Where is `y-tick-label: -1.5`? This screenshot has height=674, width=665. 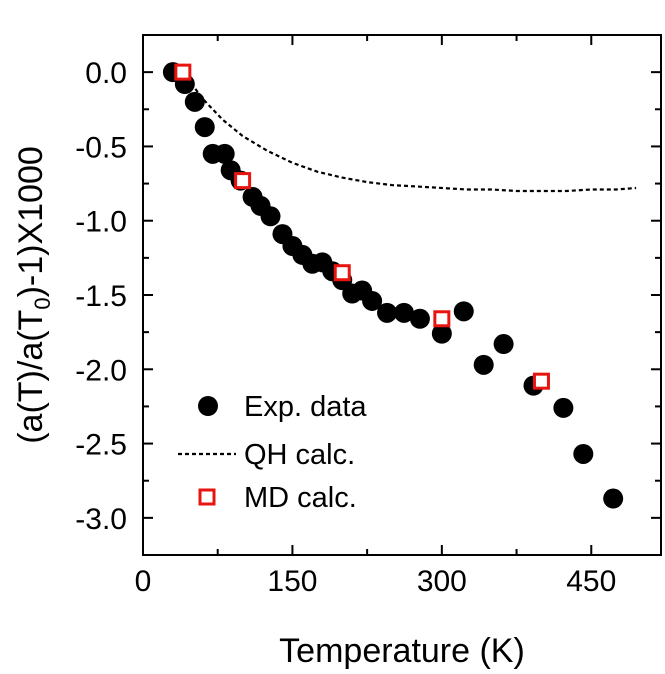 y-tick-label: -1.5 is located at coordinates (101, 296).